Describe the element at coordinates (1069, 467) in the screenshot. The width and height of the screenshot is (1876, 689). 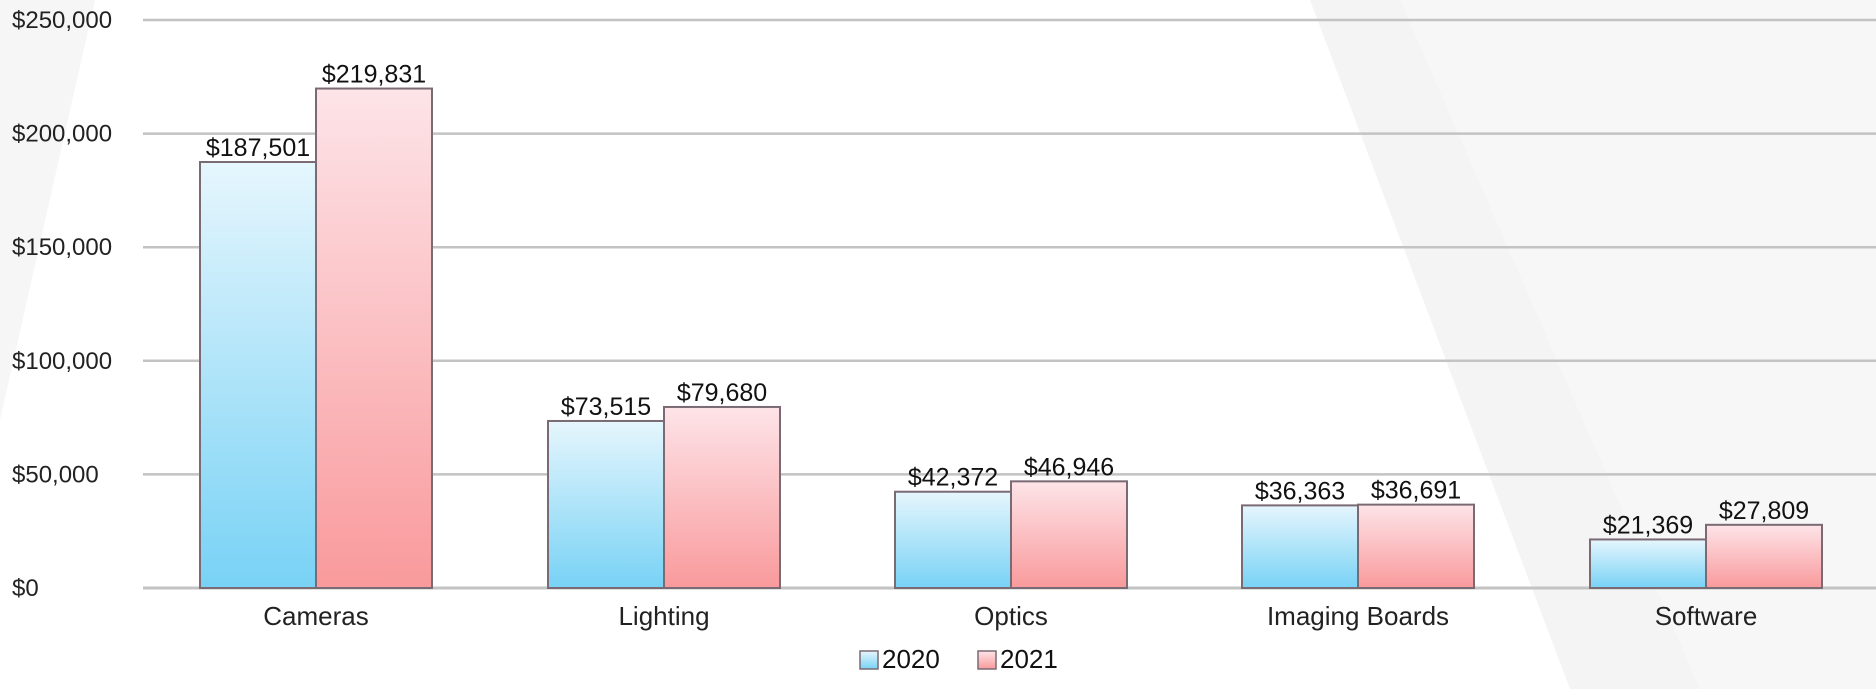
I see `data-label: $46,946` at that location.